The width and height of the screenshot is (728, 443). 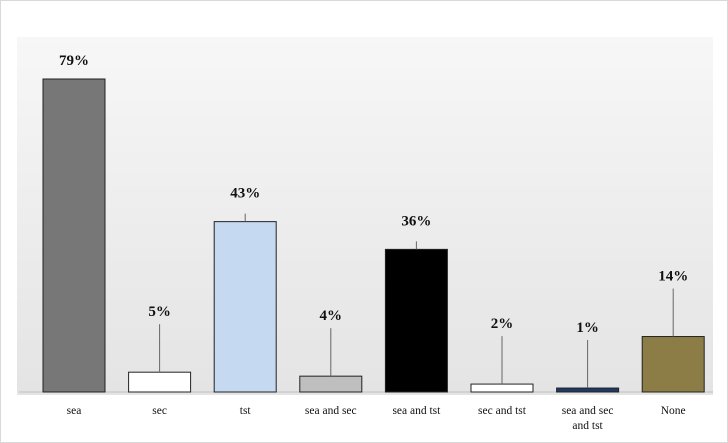 I want to click on category-label: sea, so click(x=74, y=411).